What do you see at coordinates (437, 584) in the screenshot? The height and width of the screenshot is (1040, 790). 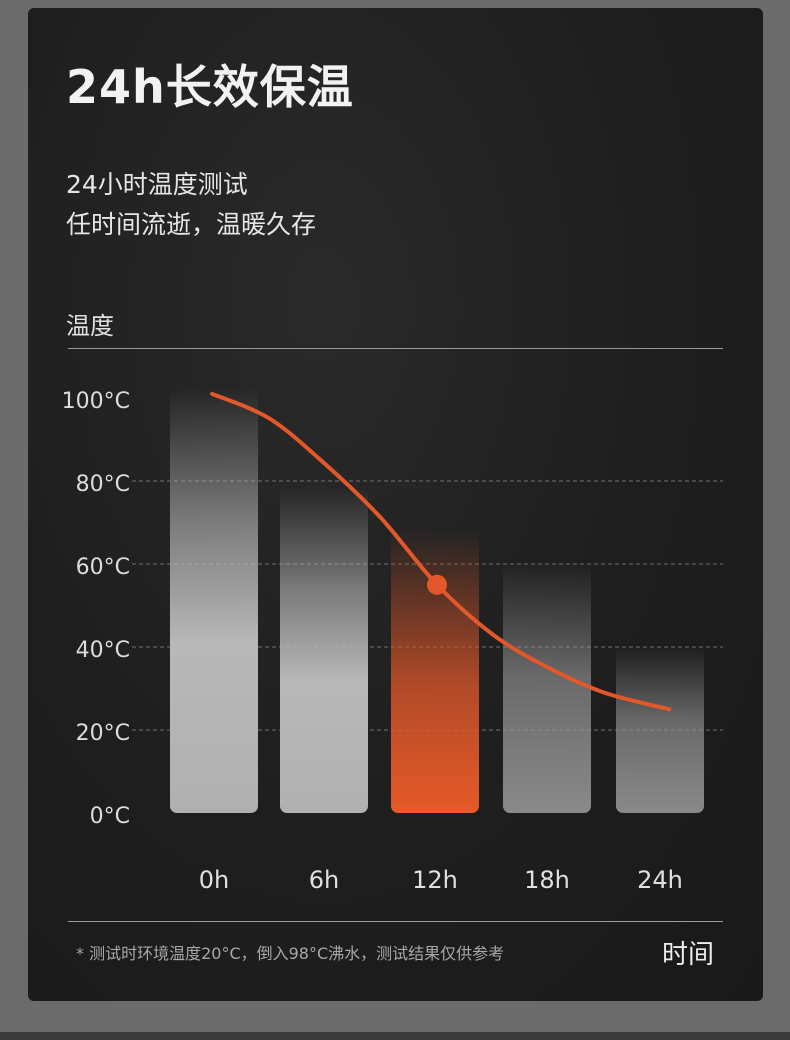 I see `curve-marker` at bounding box center [437, 584].